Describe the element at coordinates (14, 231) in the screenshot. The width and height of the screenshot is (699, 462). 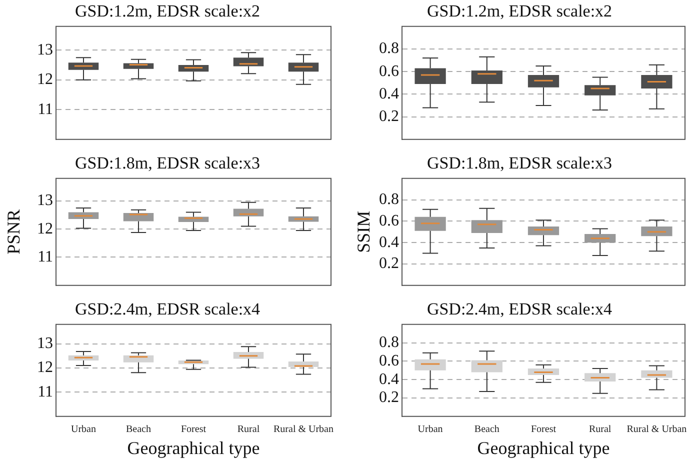
I see `y-axis-title: PSNR` at that location.